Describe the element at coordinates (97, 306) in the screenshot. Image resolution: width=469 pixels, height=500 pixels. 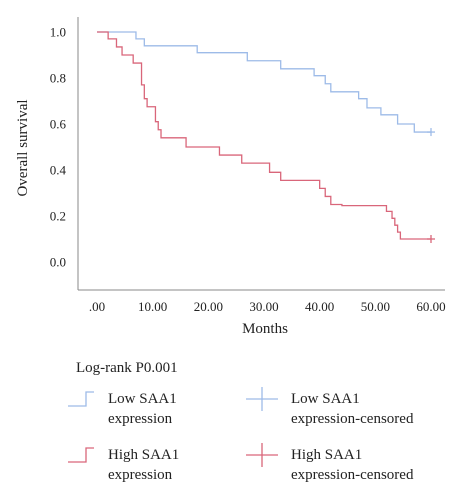
I see `x-tick-label: .00` at that location.